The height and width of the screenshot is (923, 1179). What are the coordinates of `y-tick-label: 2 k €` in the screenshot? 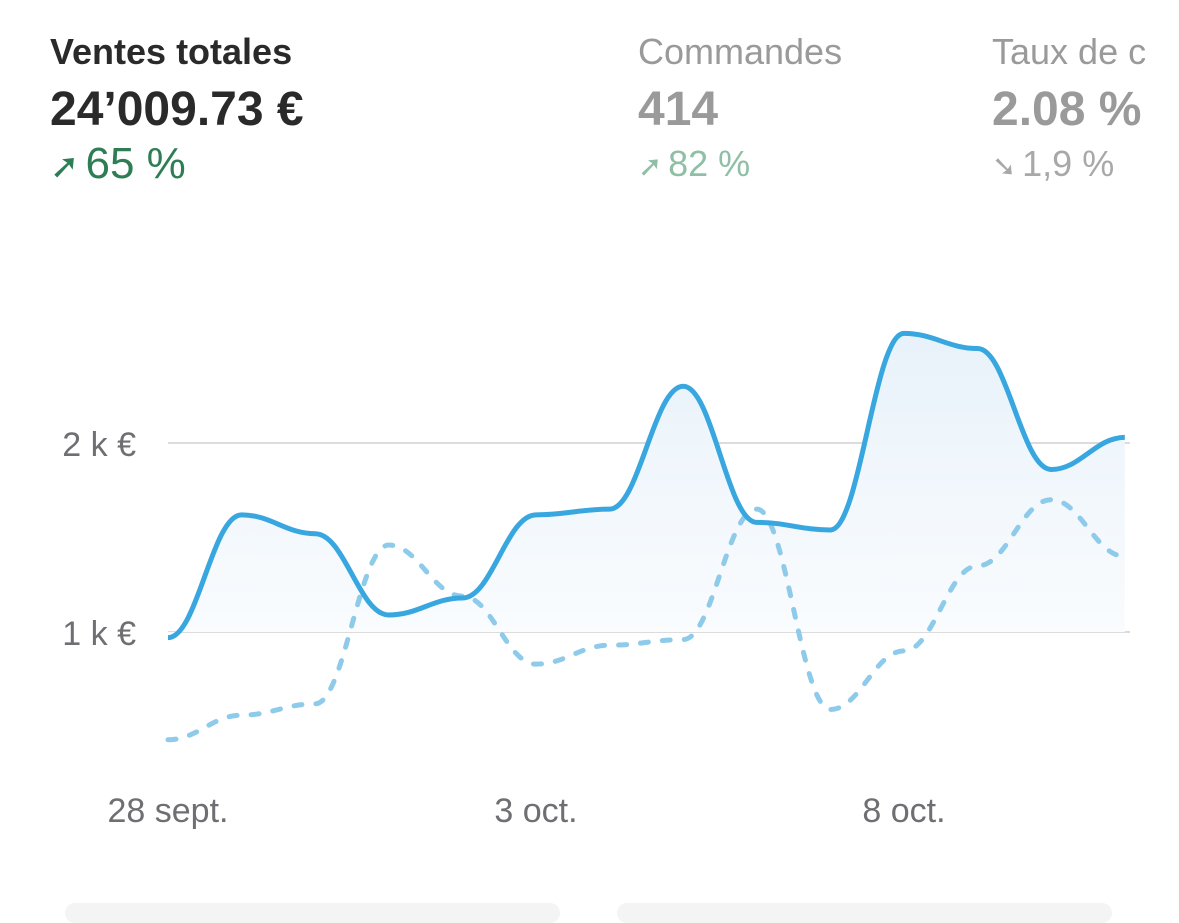 It's located at (99, 445).